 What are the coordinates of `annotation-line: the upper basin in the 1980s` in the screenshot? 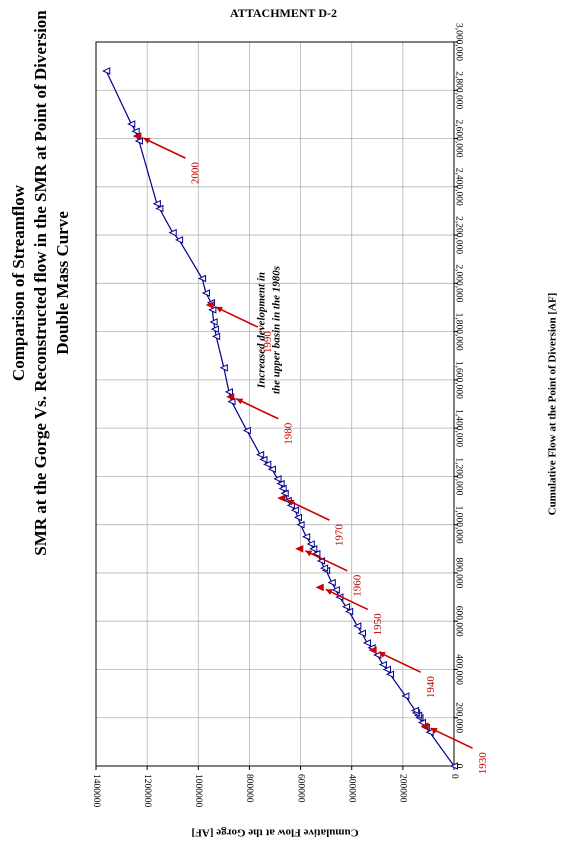 It's located at (277, 330).